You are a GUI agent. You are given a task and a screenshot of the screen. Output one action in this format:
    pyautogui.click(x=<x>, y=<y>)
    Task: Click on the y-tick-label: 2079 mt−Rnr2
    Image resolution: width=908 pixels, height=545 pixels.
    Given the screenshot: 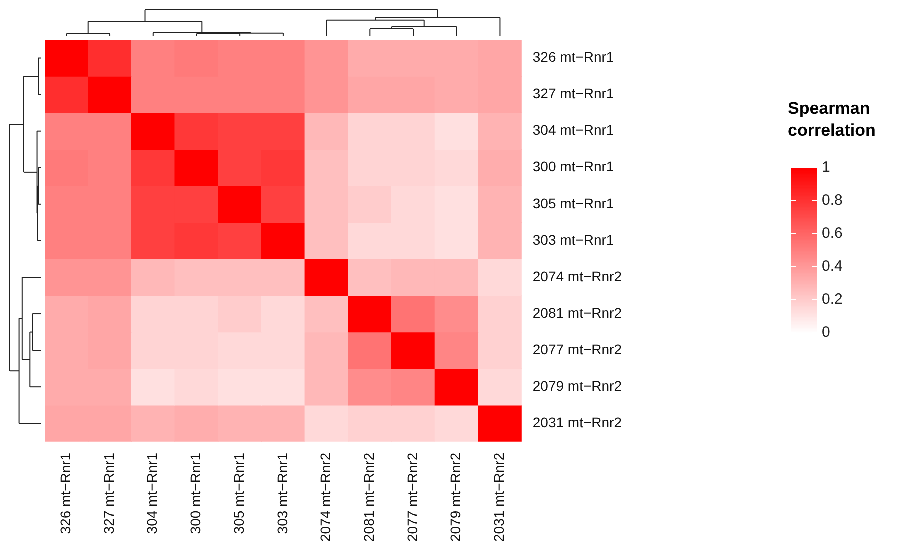 What is the action you would take?
    pyautogui.click(x=577, y=386)
    